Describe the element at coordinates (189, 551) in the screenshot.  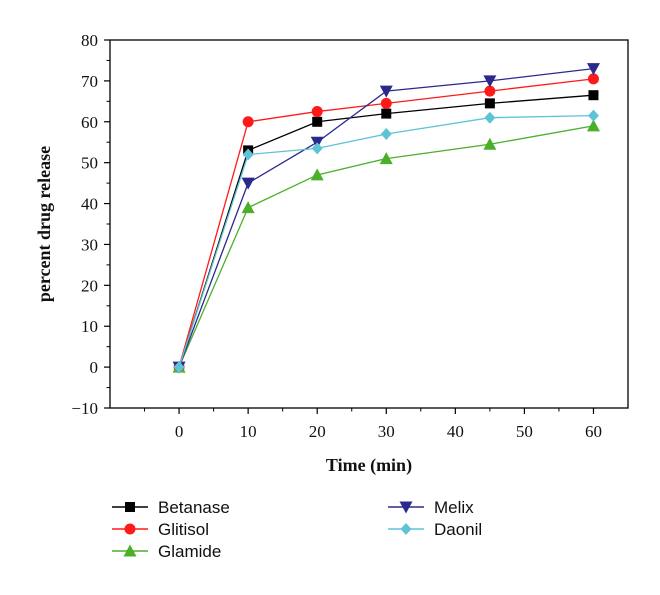
I see `legend-label: Glamide` at that location.